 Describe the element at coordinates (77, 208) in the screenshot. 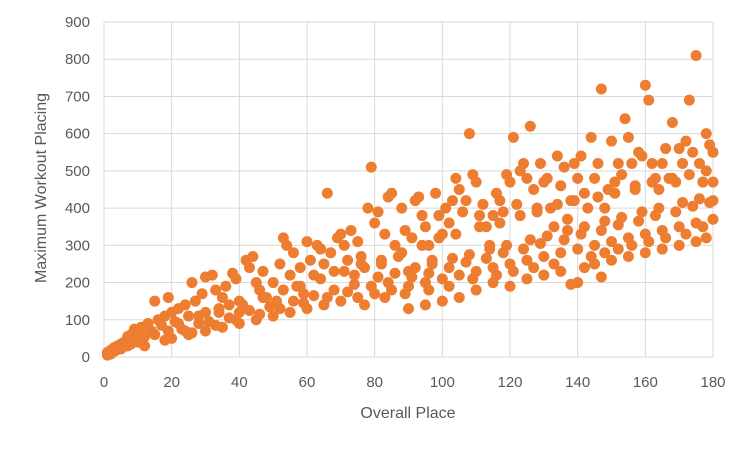

I see `y-tick-label: 400` at that location.